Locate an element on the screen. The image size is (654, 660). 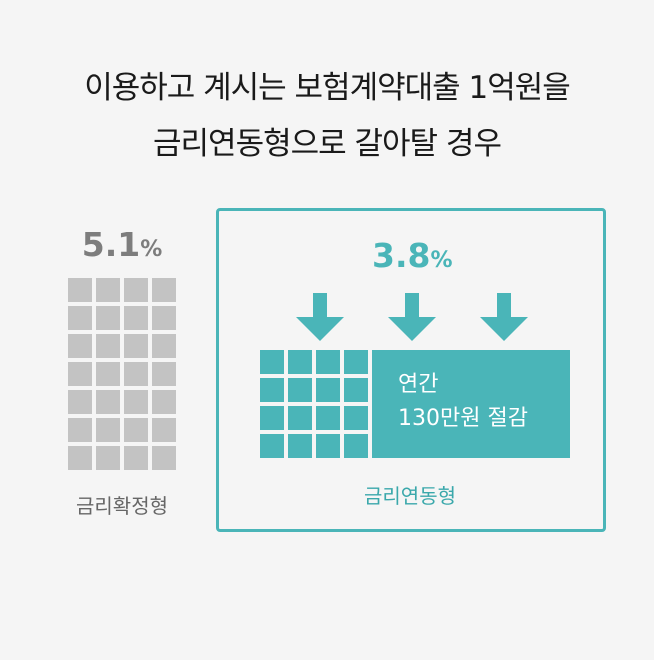
variable-rate-unit: % is located at coordinates (441, 260).